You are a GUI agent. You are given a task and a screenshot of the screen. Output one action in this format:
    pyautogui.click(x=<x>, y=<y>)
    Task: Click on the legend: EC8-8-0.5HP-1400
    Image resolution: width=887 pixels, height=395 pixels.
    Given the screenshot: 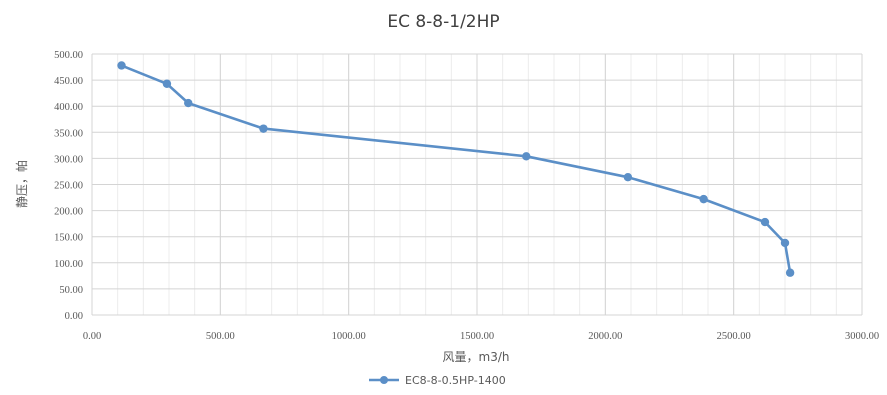 What is the action you would take?
    pyautogui.click(x=437, y=380)
    